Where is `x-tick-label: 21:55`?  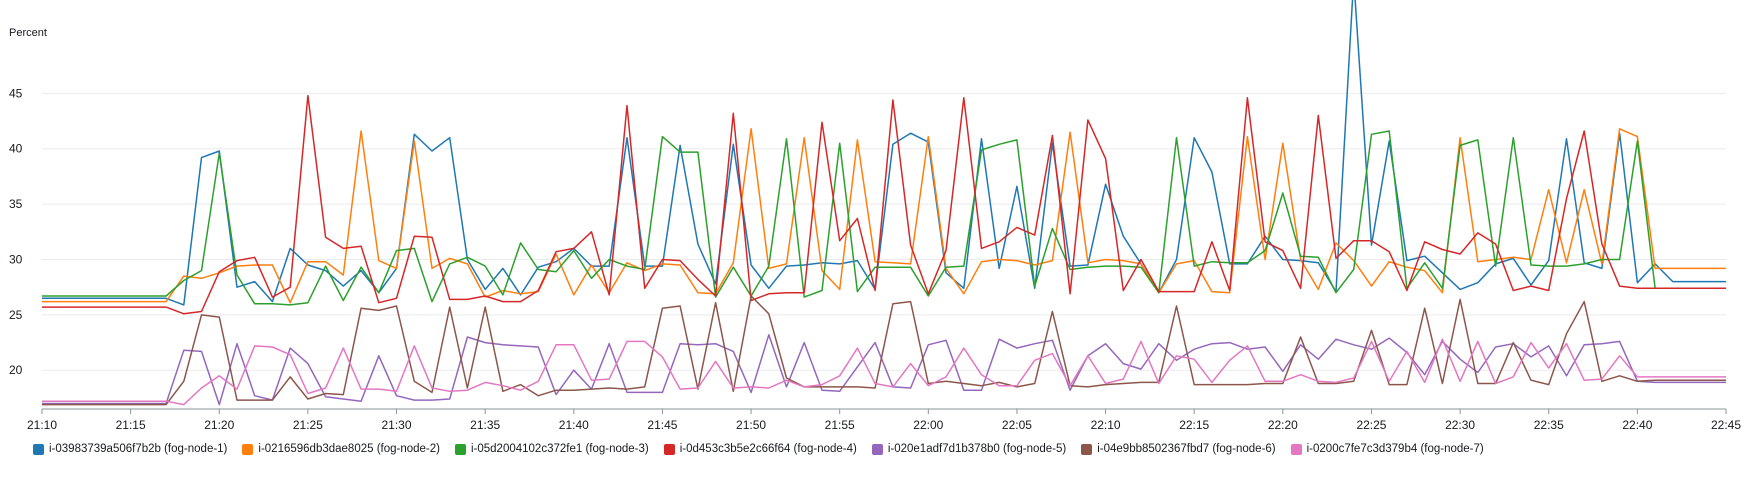 x-tick-label: 21:55 is located at coordinates (840, 425).